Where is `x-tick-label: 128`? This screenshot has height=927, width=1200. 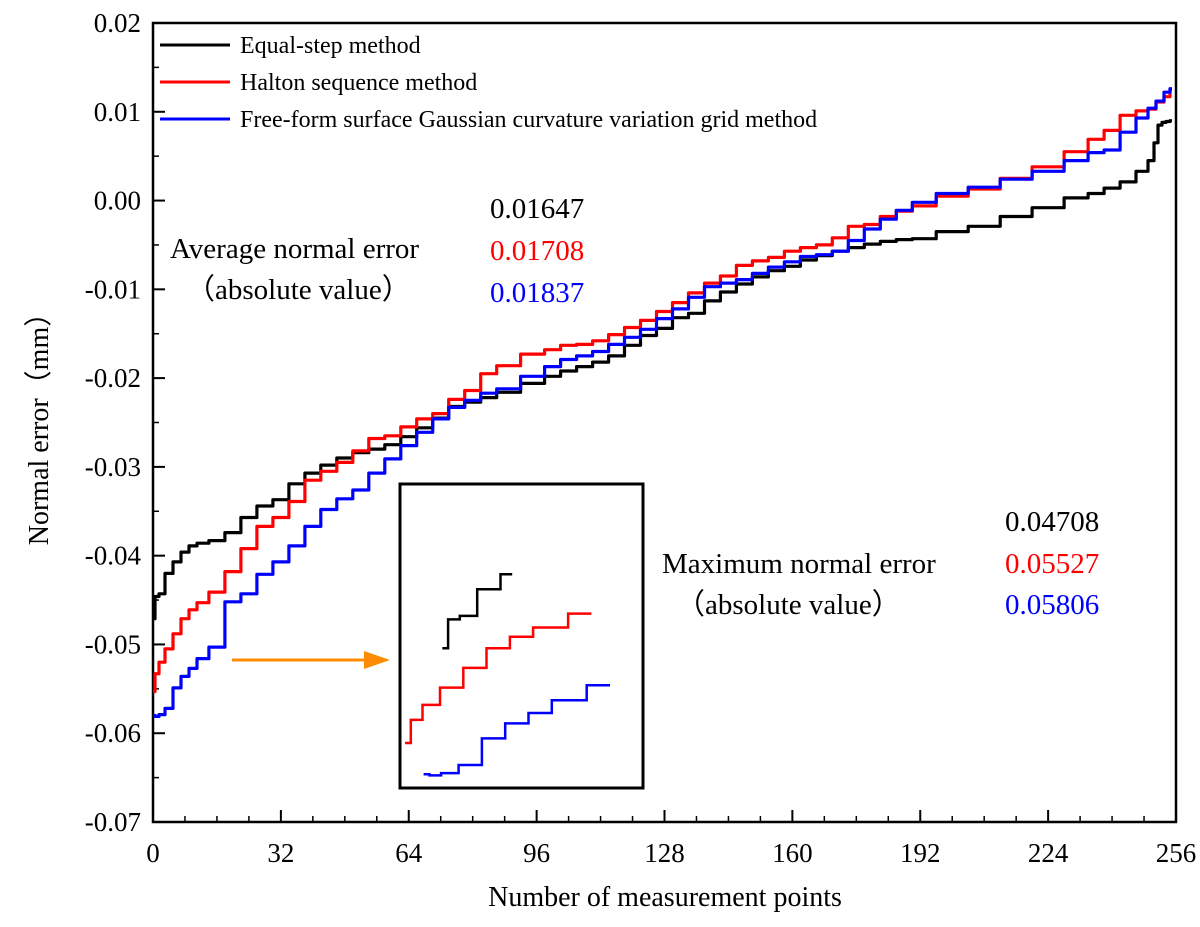 x-tick-label: 128 is located at coordinates (664, 853).